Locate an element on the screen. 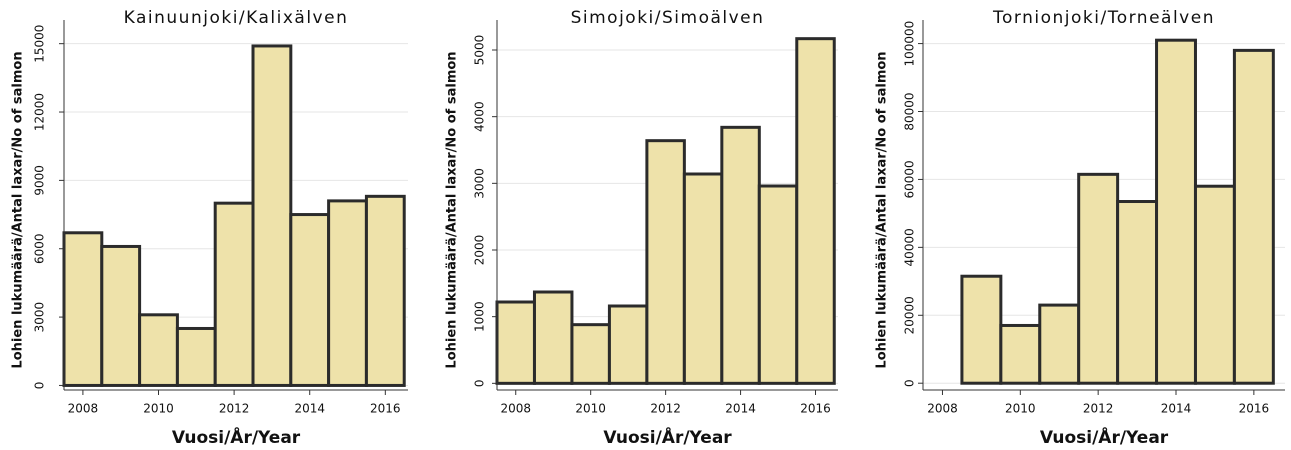 This screenshot has width=1291, height=450. chart-title: Simojoki/Simoälven is located at coordinates (668, 18).